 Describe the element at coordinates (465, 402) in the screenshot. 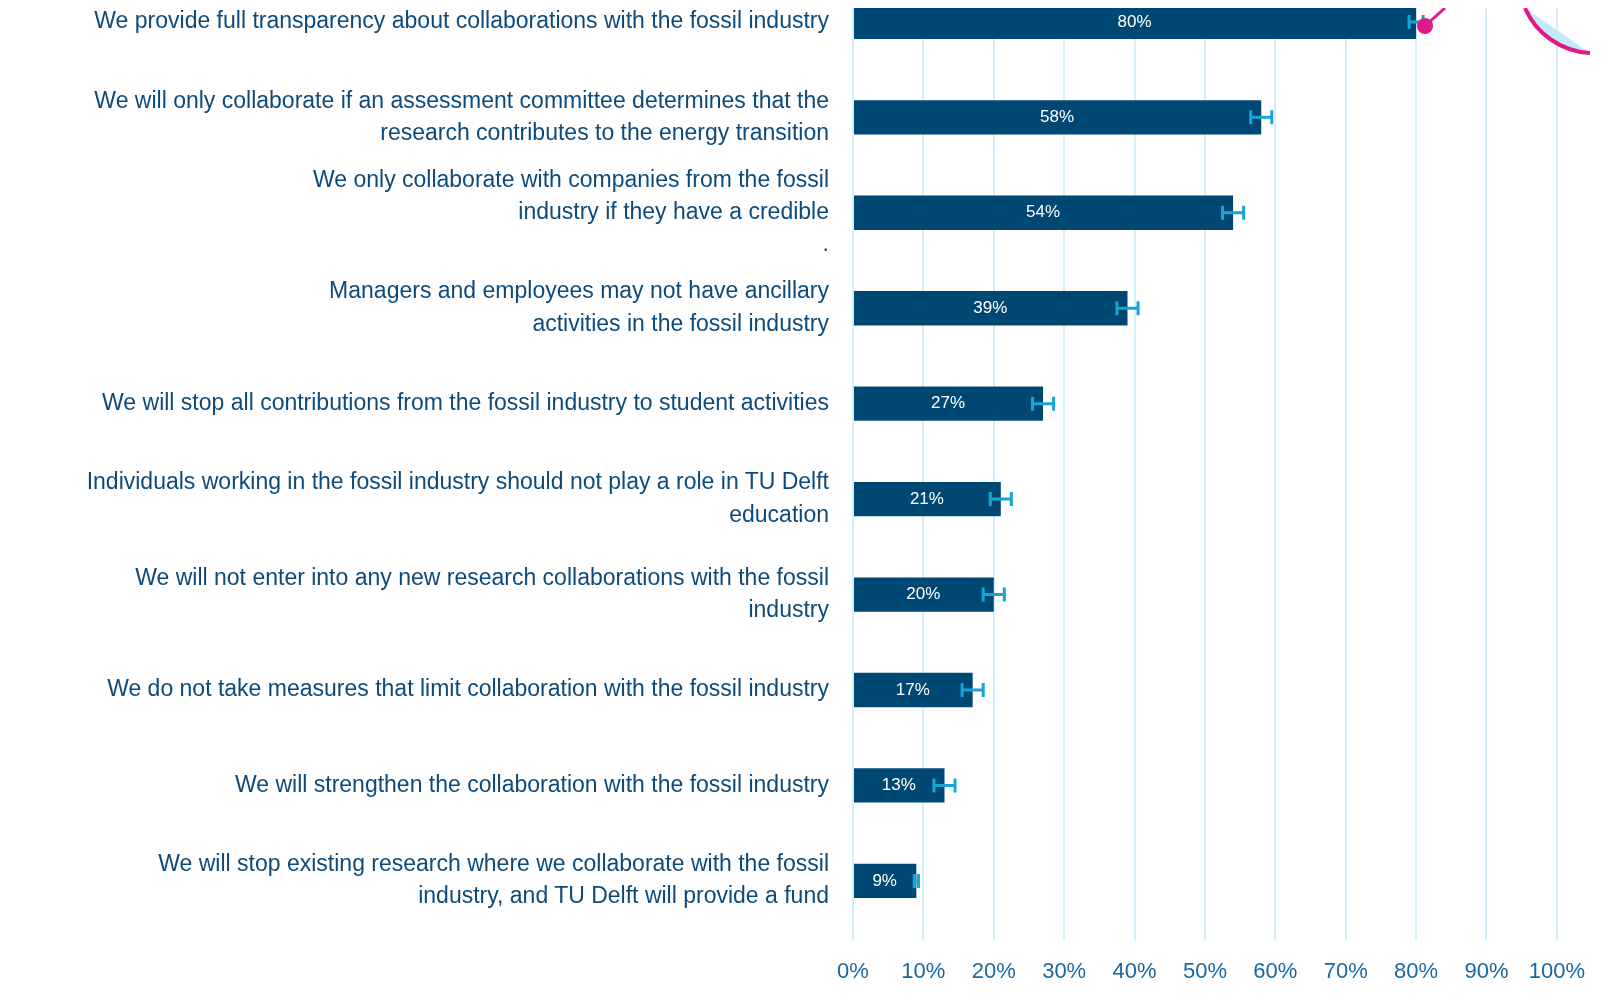

I see `y-tick-label: We will stop all contributions from the fossil industry to student activities` at that location.